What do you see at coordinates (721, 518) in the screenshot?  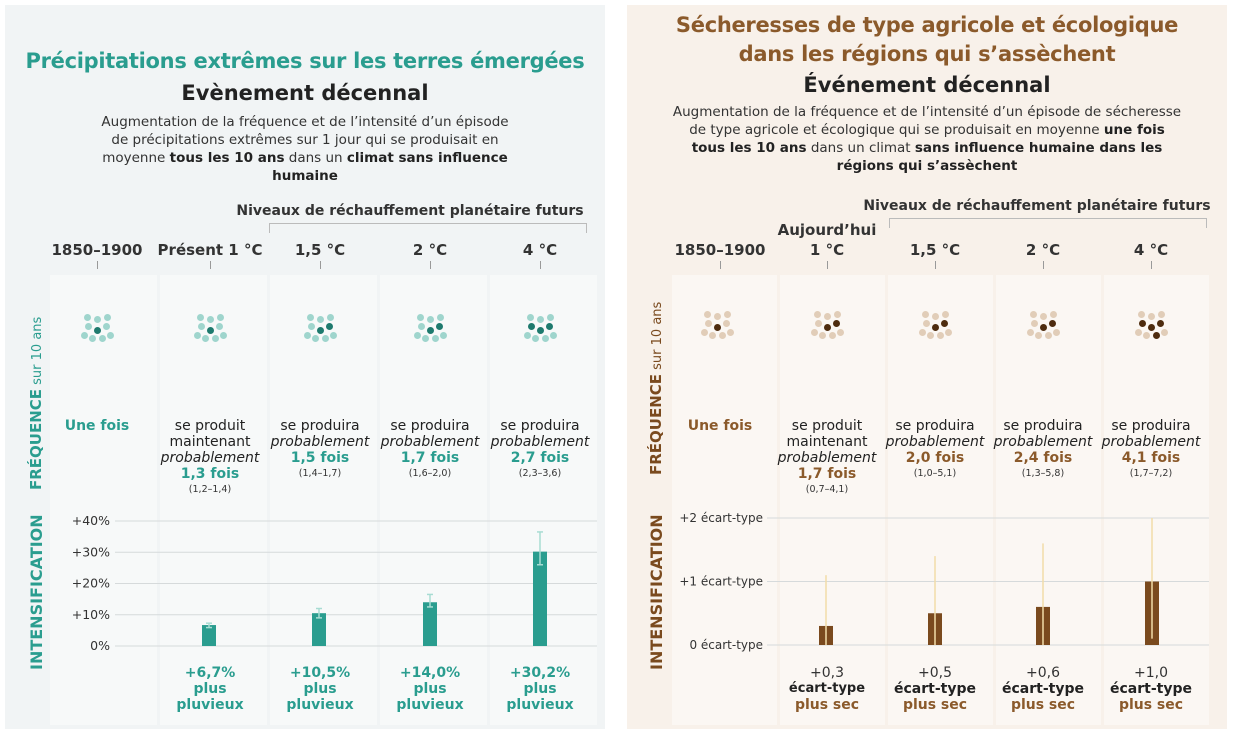 I see `y-tick-label: +2 écart-type` at bounding box center [721, 518].